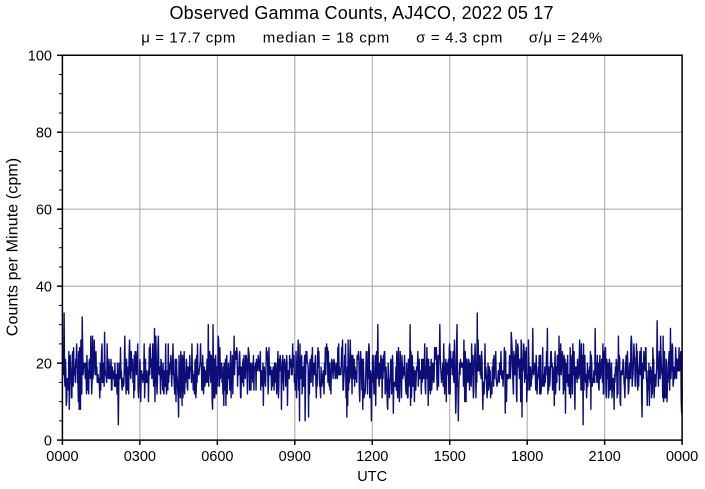 The image size is (705, 489). Describe the element at coordinates (140, 457) in the screenshot. I see `svg-text: 0300` at that location.